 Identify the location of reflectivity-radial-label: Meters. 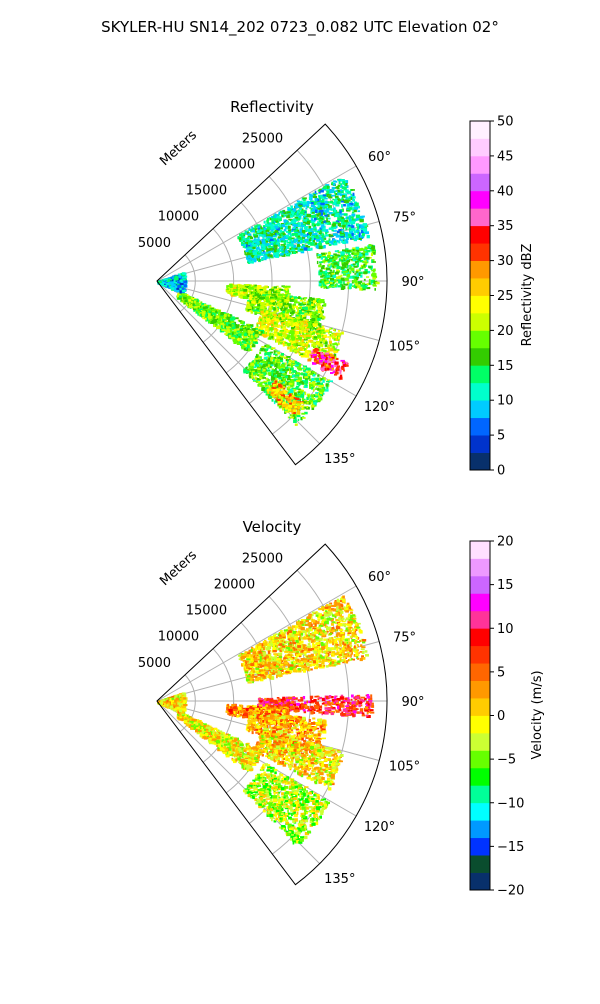
(178, 148).